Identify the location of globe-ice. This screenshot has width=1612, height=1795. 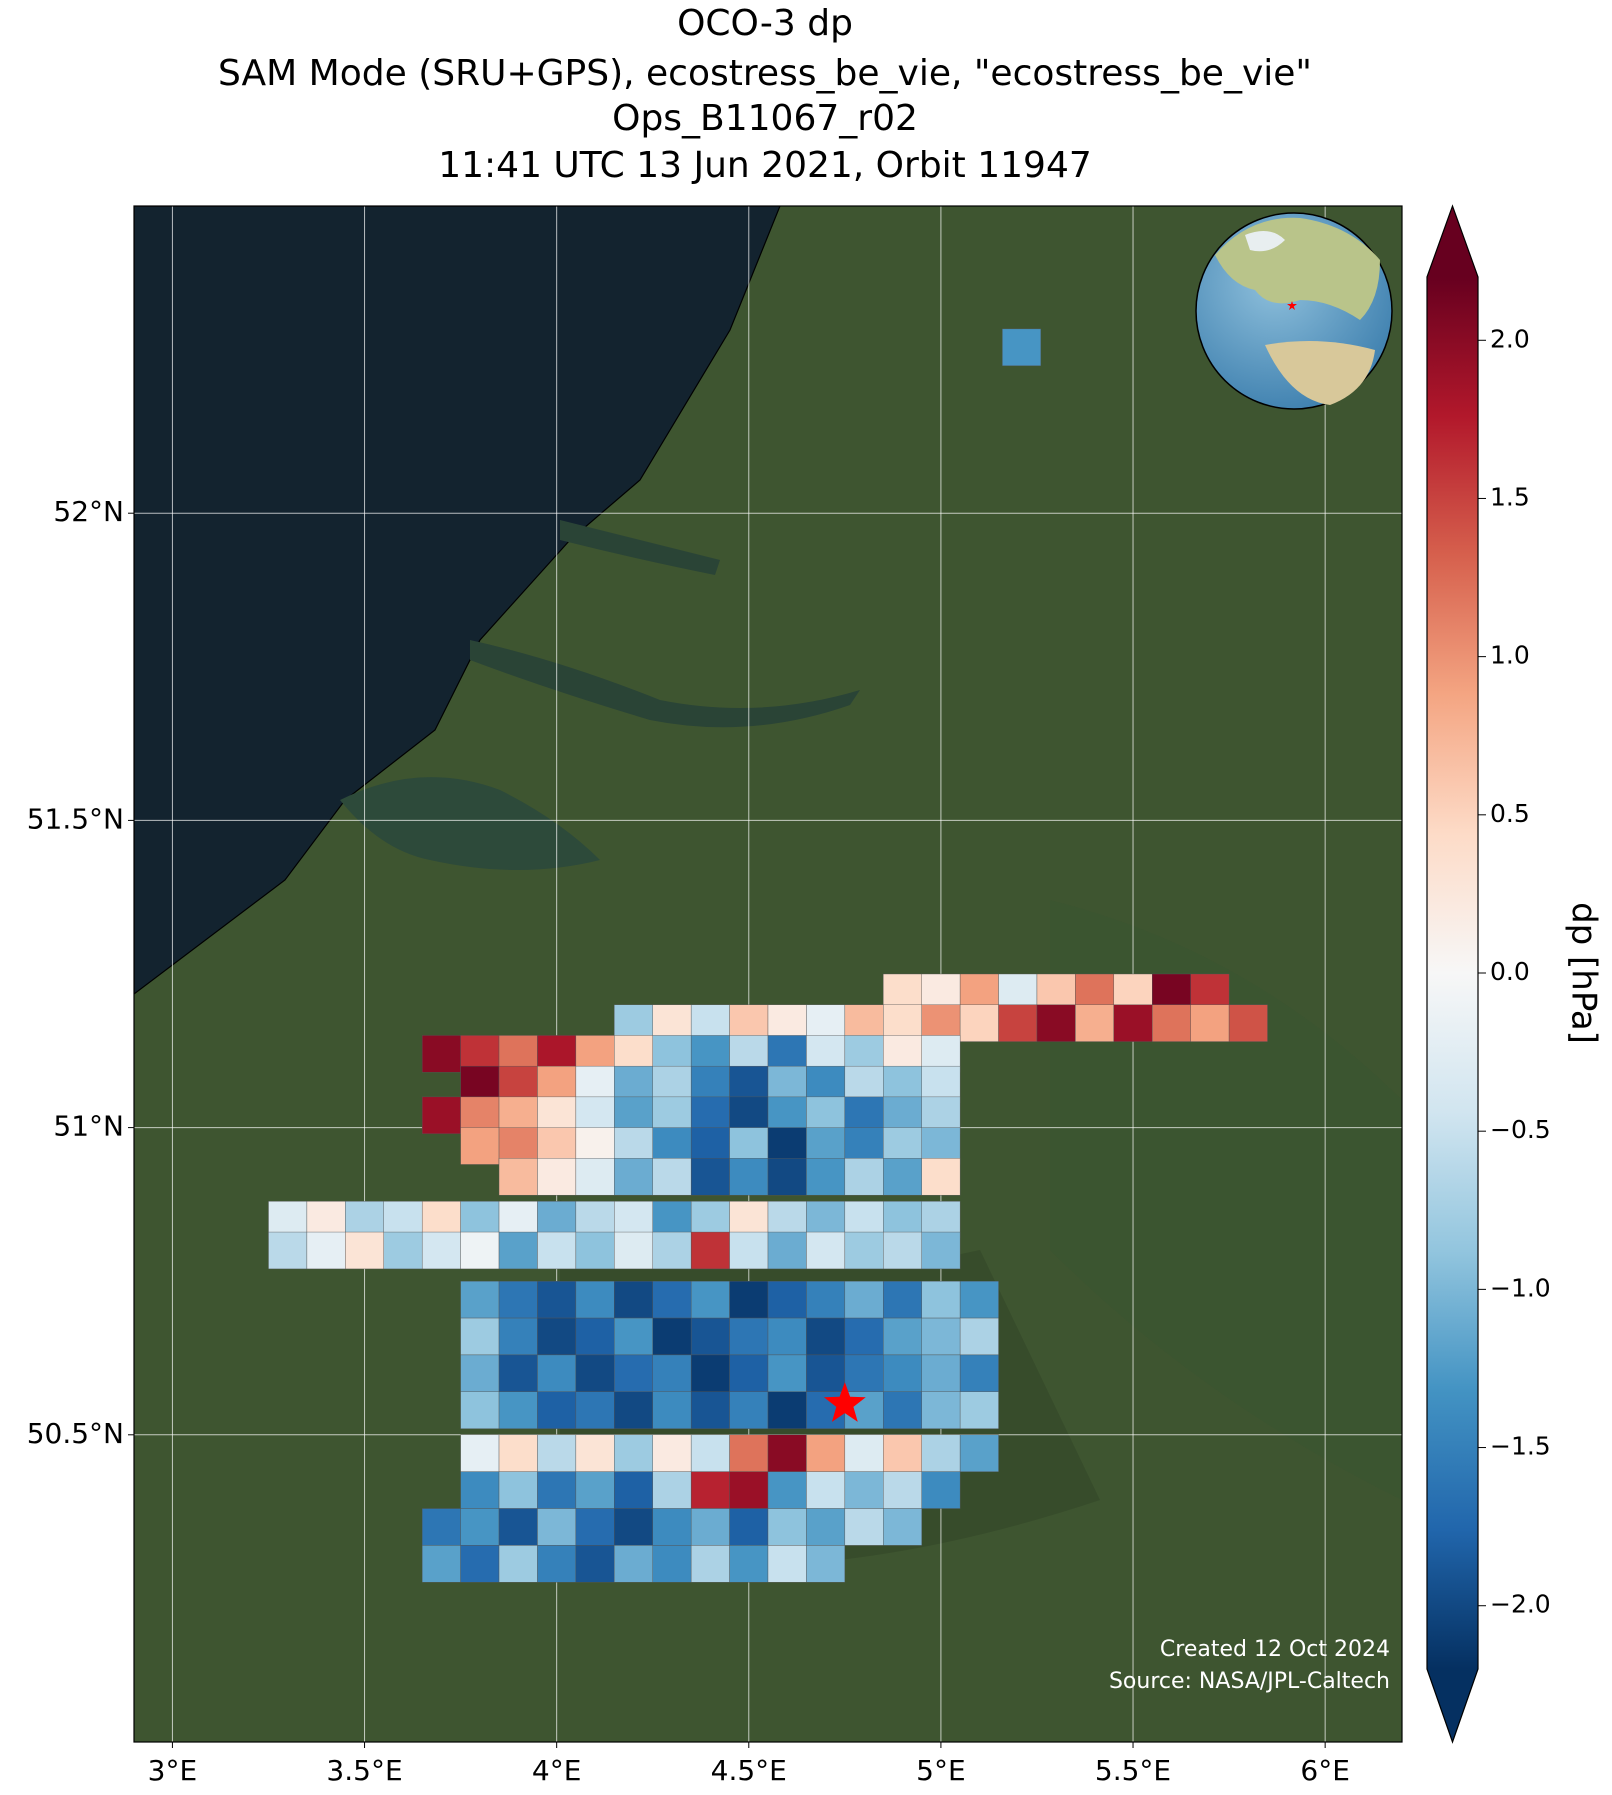
(1265, 241).